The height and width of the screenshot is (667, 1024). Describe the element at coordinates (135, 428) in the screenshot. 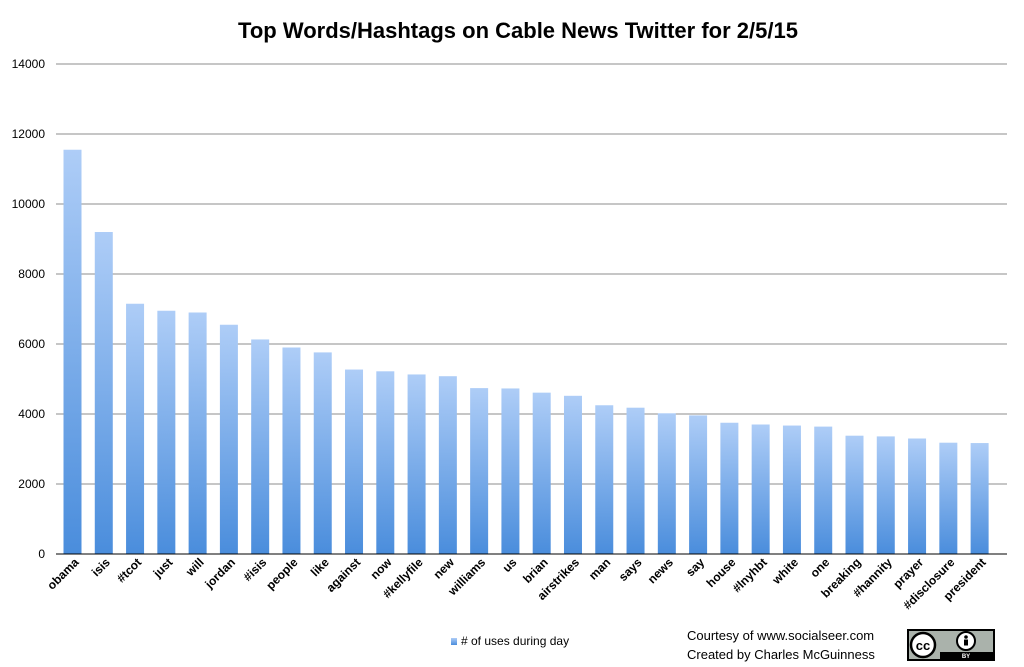

I see `bar-hashtag-tcot` at that location.